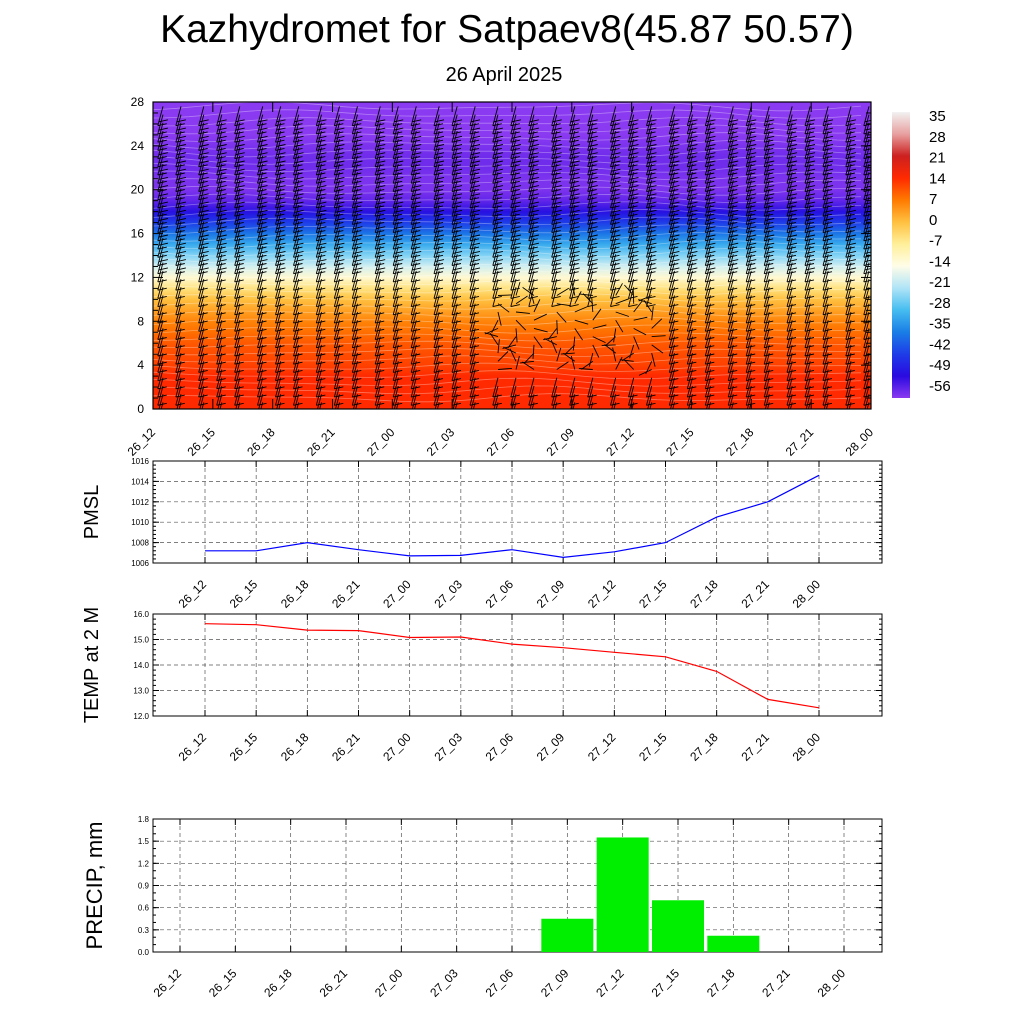 The width and height of the screenshot is (1024, 1024). I want to click on x-tick-label: 26_18, so click(261, 442).